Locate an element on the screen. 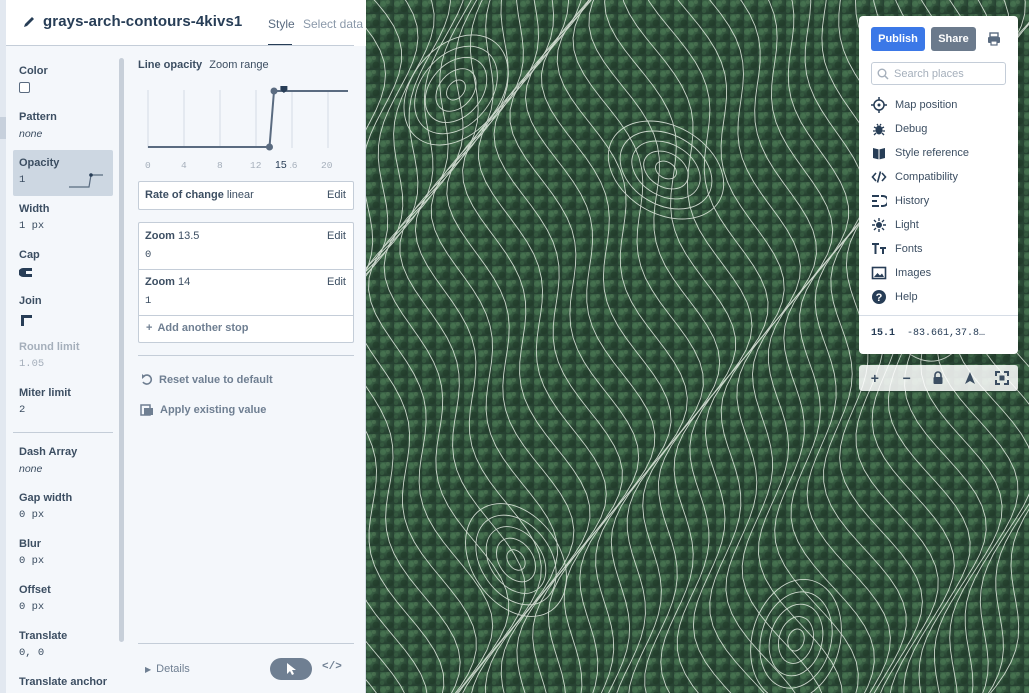 Image resolution: width=1029 pixels, height=693 pixels. print-icon is located at coordinates (994, 39).